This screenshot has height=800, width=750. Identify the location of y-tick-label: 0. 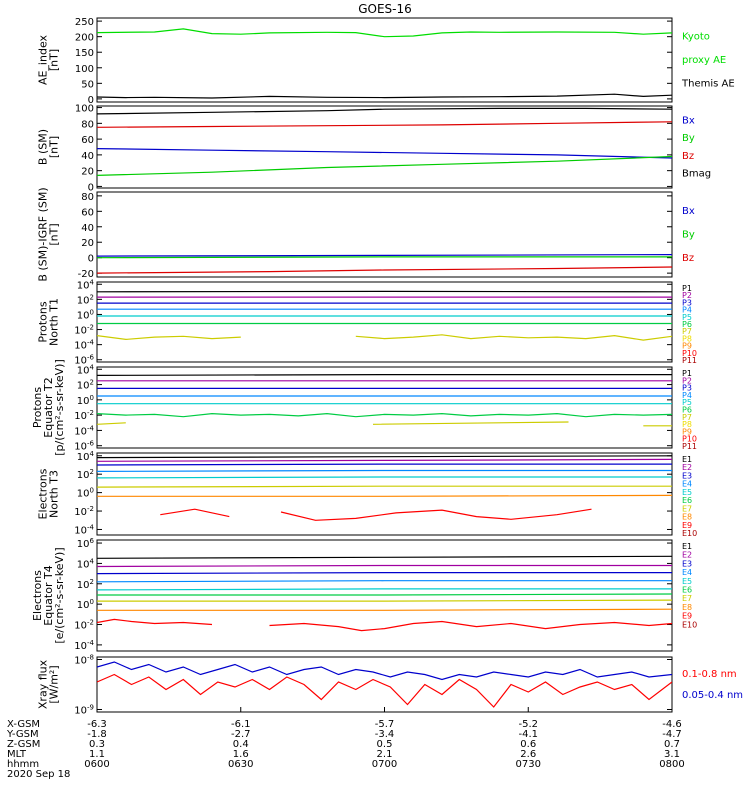
(91, 259).